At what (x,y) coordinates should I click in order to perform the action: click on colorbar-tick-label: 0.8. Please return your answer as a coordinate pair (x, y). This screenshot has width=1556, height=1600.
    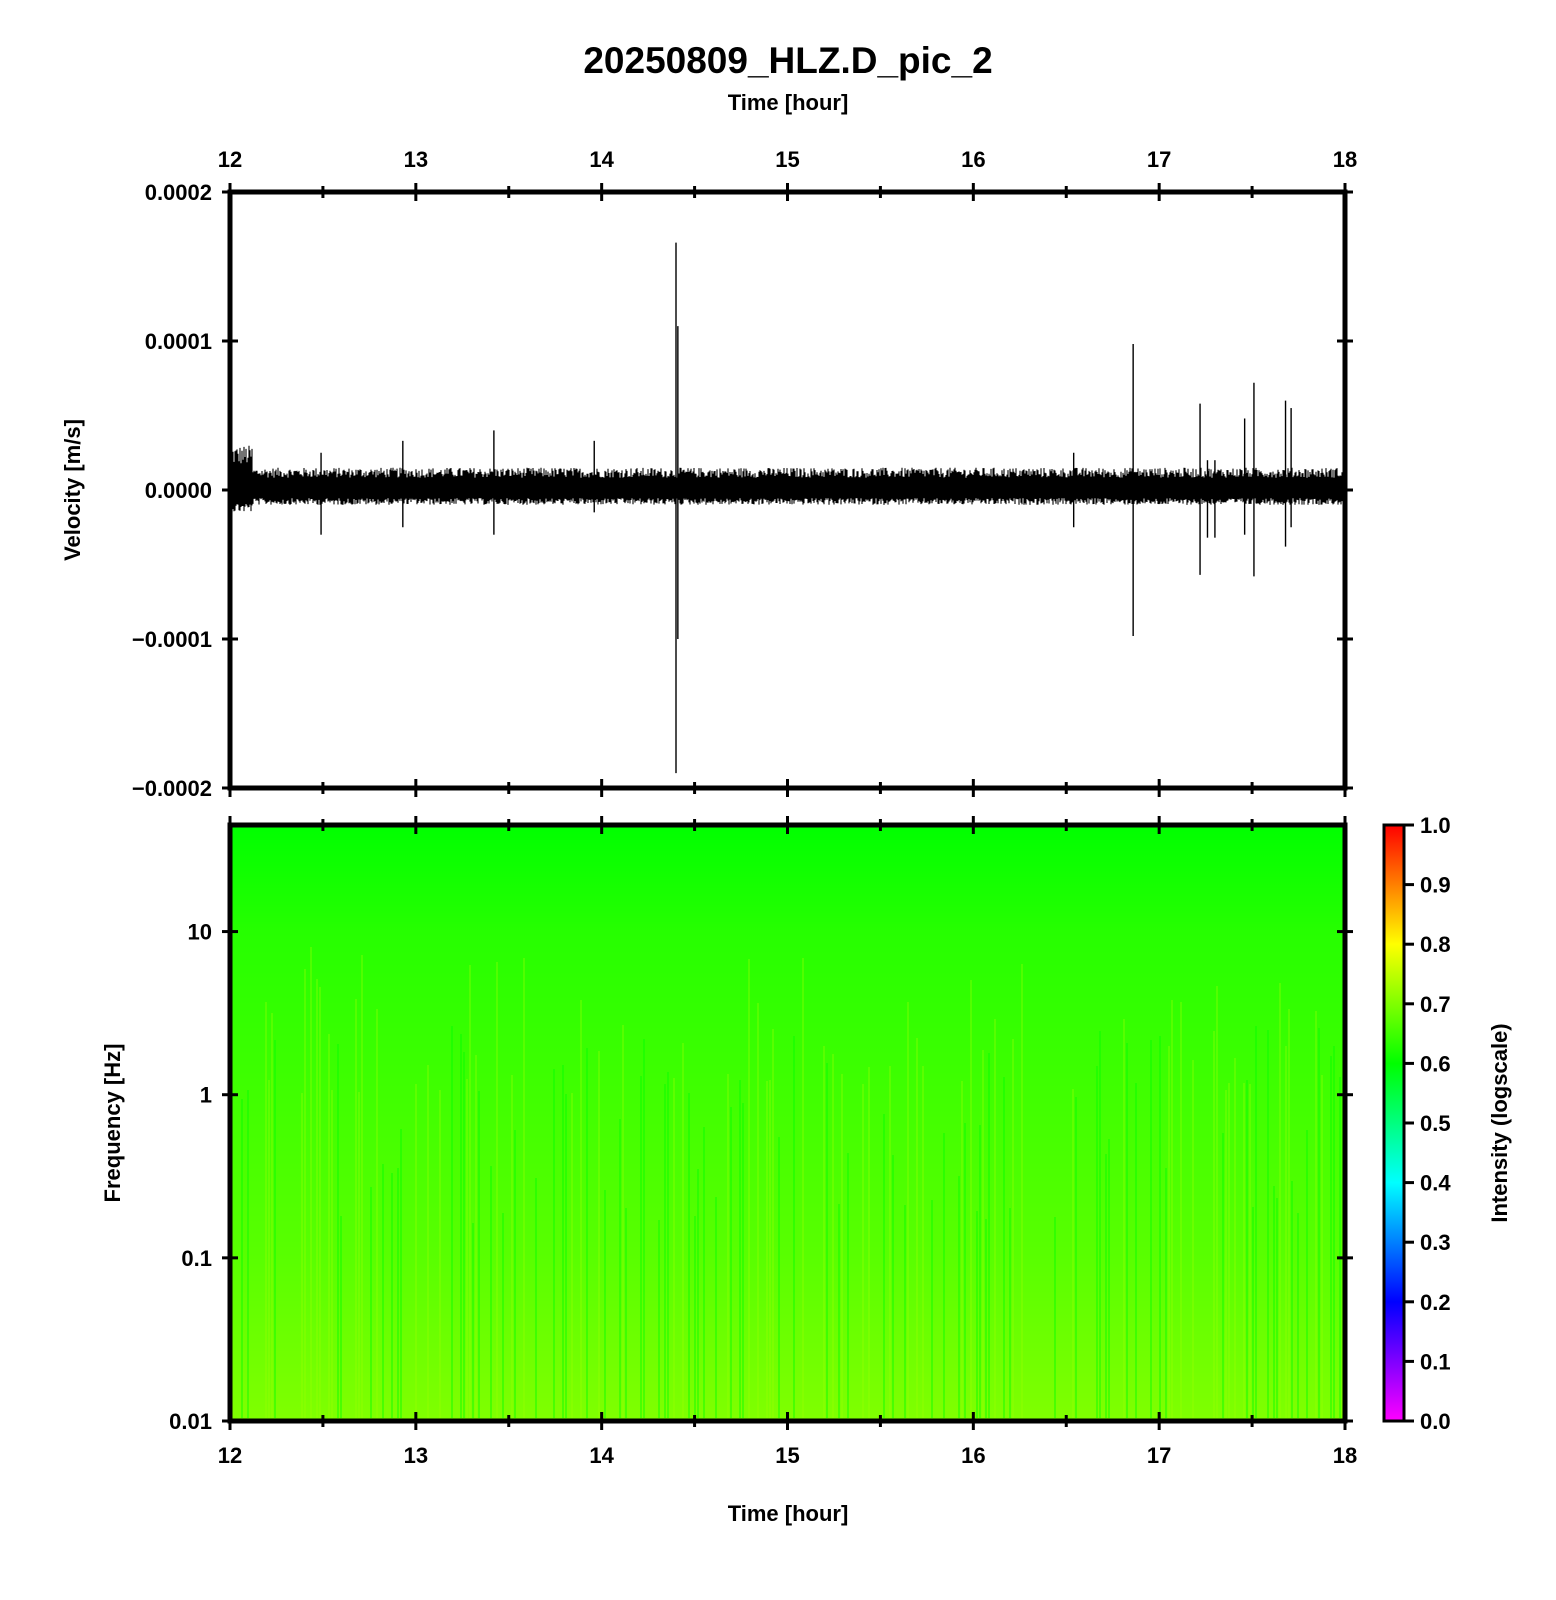
    Looking at the image, I should click on (1435, 944).